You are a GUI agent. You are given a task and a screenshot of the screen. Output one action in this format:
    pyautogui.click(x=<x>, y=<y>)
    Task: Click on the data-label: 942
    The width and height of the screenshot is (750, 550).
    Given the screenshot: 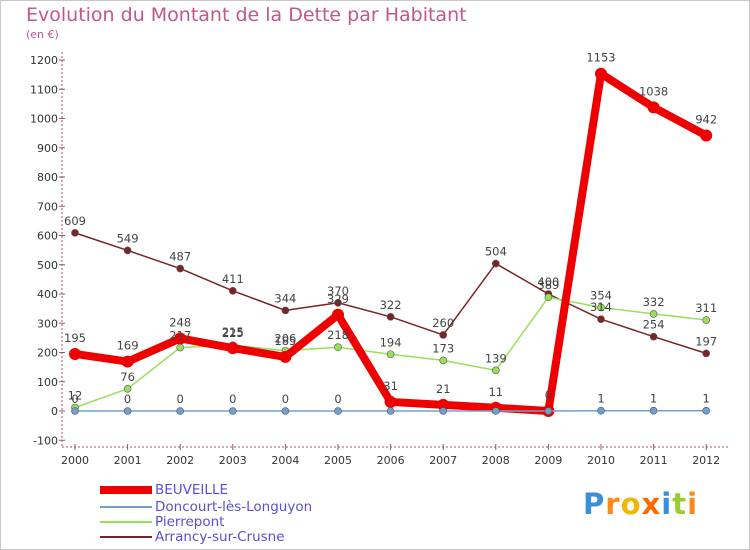 What is the action you would take?
    pyautogui.click(x=706, y=119)
    